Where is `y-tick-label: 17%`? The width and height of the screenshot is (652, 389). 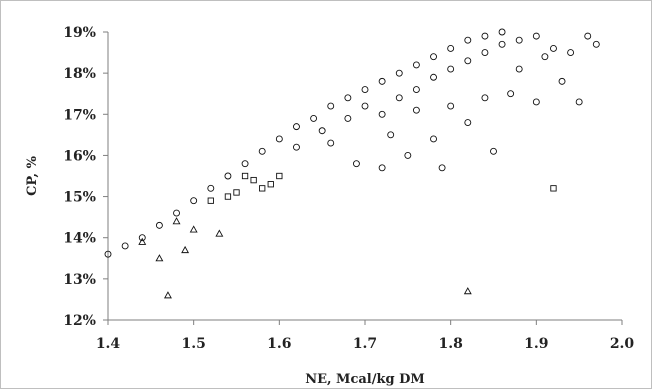
y-tick-label: 17% is located at coordinates (79, 115).